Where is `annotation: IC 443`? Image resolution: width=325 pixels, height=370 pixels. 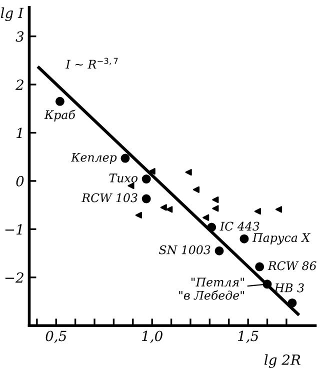
annotation: IC 443 is located at coordinates (240, 226).